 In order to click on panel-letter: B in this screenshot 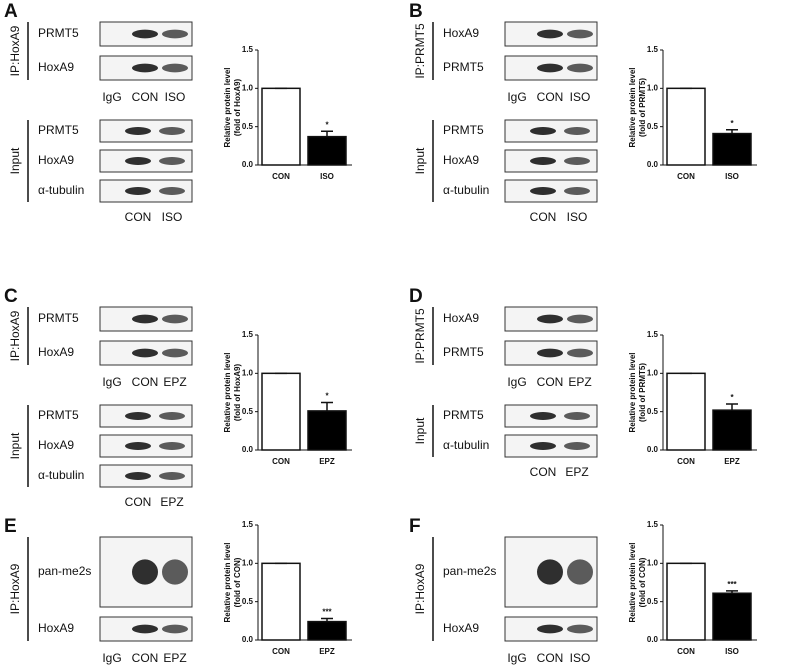, I will do `click(416, 11)`.